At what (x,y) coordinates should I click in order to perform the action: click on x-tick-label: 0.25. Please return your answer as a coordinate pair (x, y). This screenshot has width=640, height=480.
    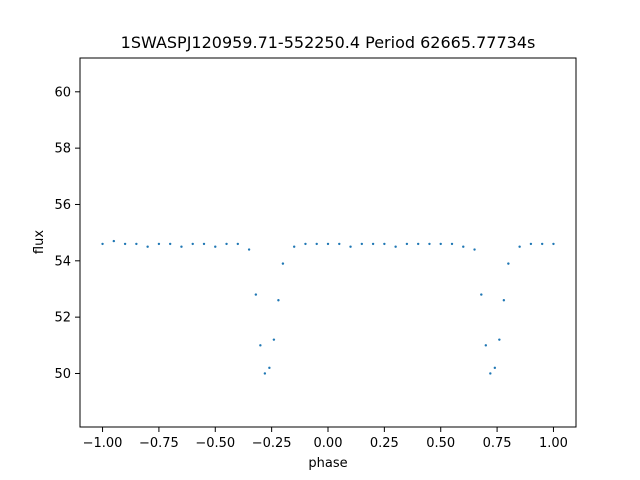
    Looking at the image, I should click on (384, 443).